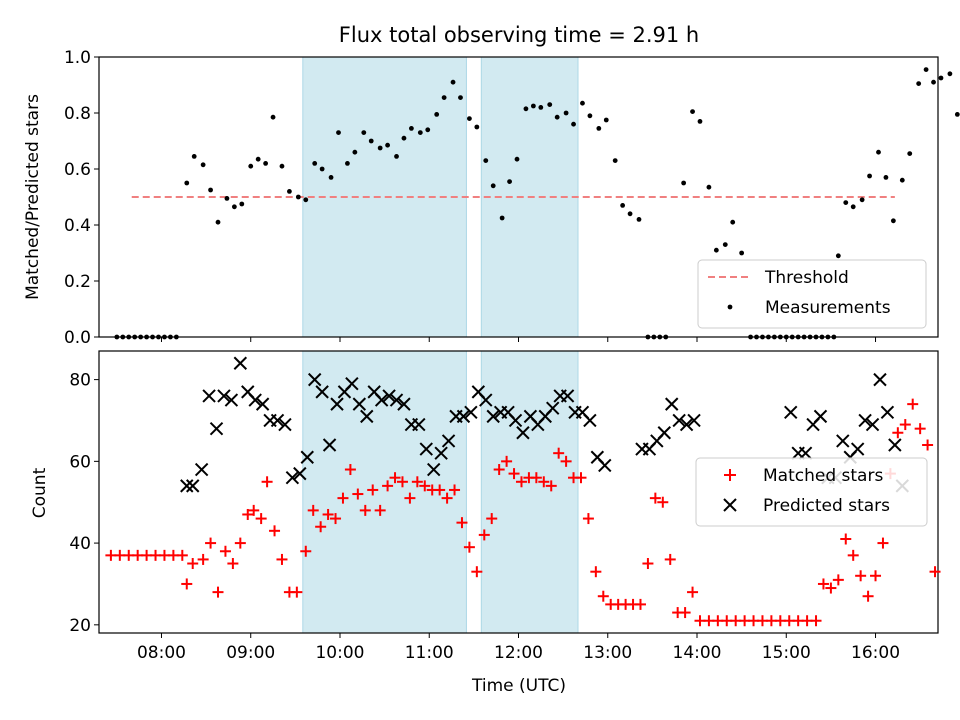  What do you see at coordinates (730, 307) in the screenshot?
I see `measurements-legend-swatch` at bounding box center [730, 307].